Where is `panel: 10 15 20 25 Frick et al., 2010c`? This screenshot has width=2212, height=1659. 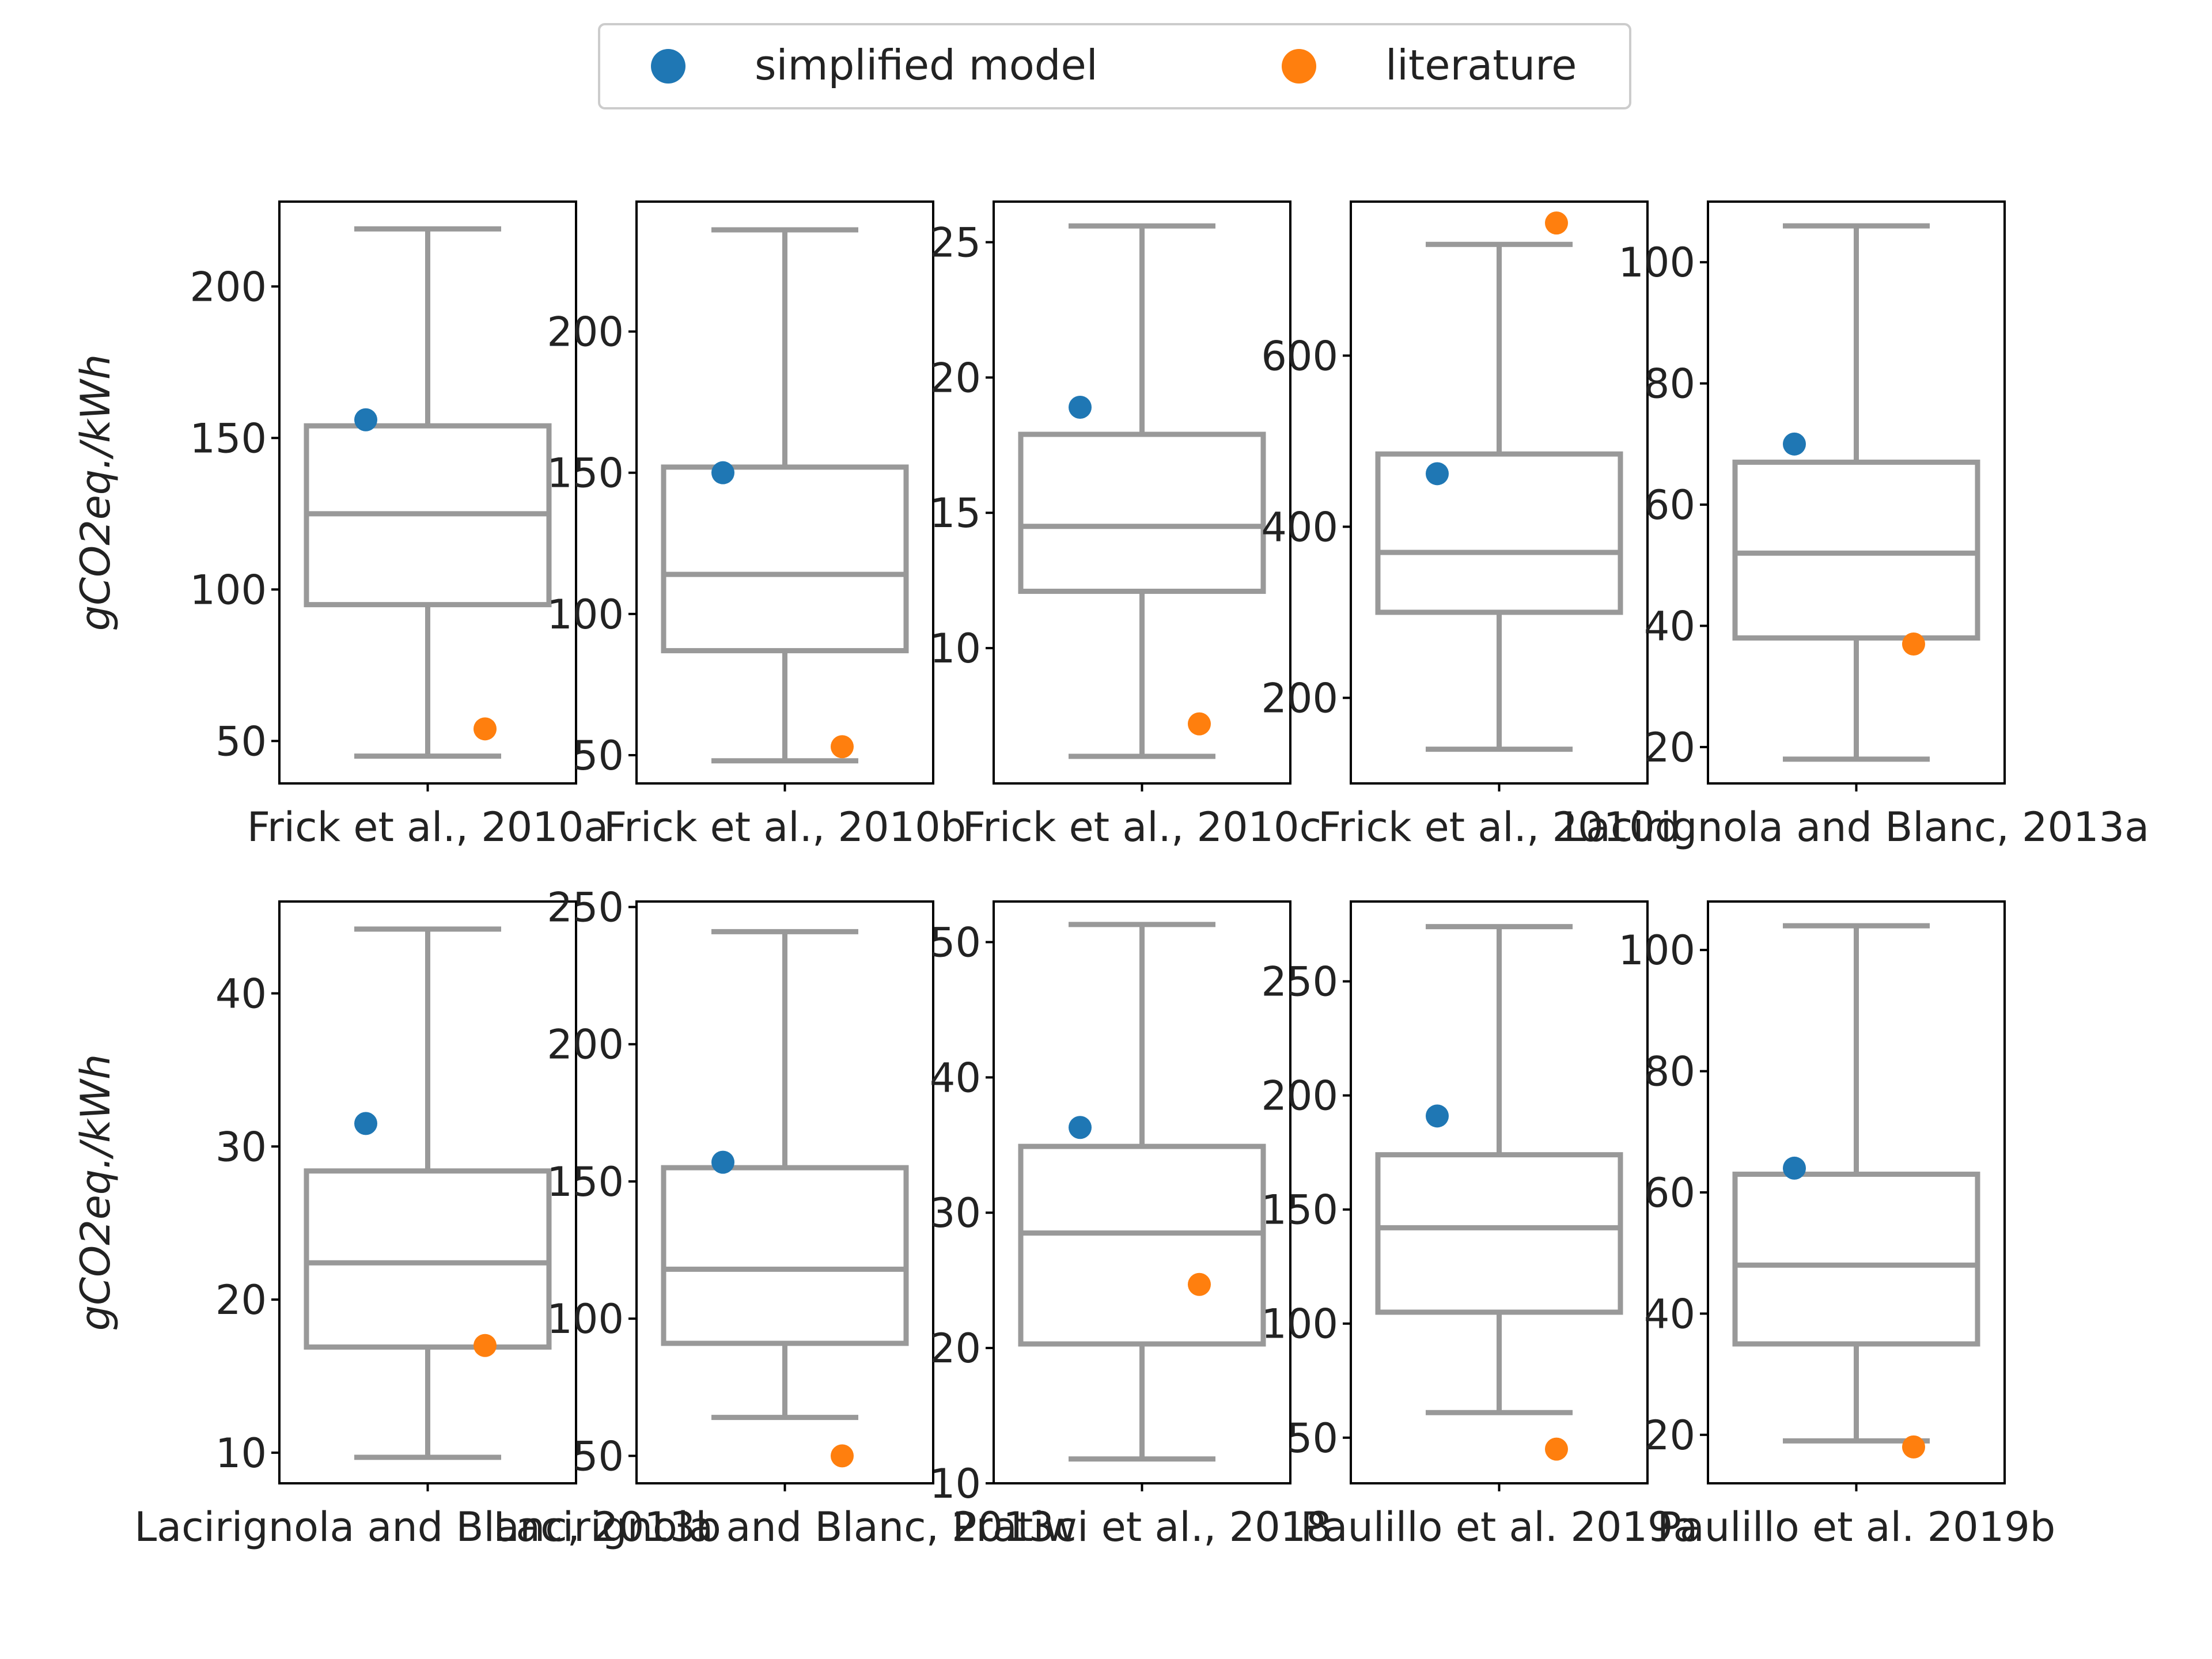
panel: 10 15 20 25 Frick et al., 2010c is located at coordinates (1125, 525).